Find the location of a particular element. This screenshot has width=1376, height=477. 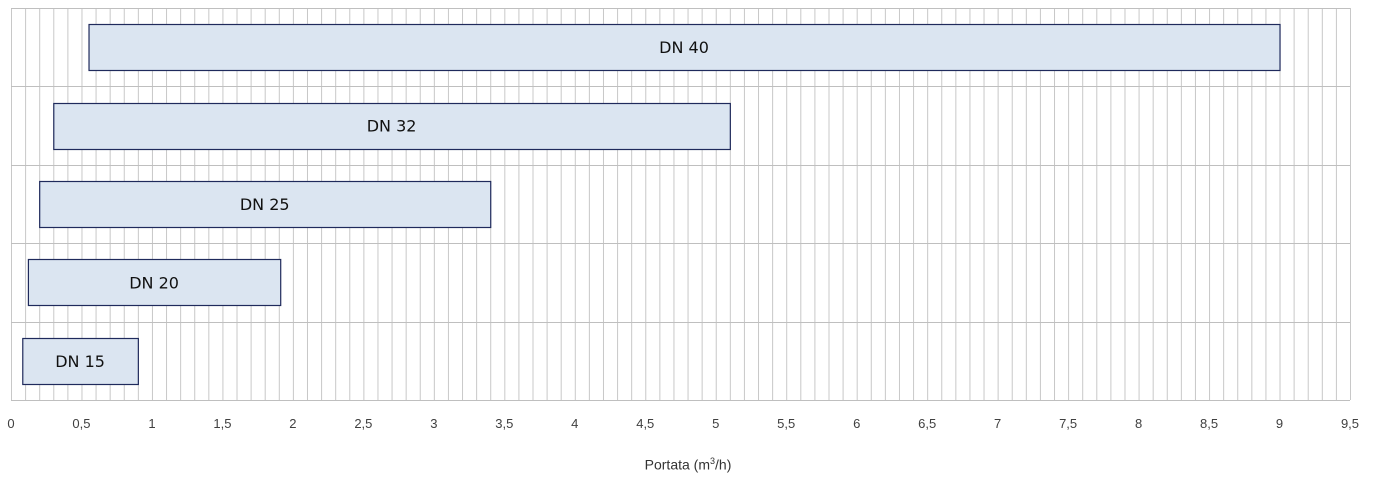

x-tick-label: 7 is located at coordinates (997, 423).